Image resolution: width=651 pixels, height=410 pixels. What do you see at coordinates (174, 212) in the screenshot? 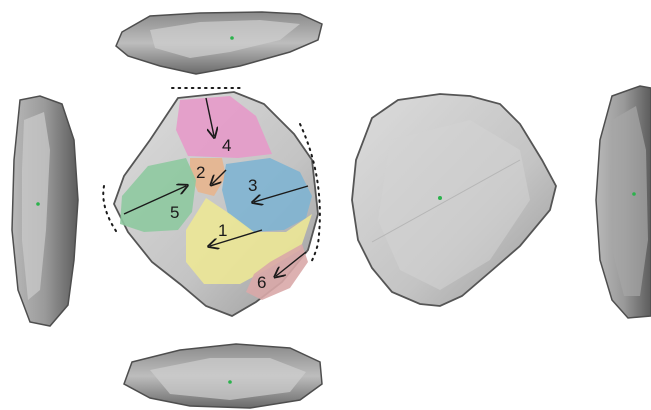
I see `scar-label-5: 5` at bounding box center [174, 212].